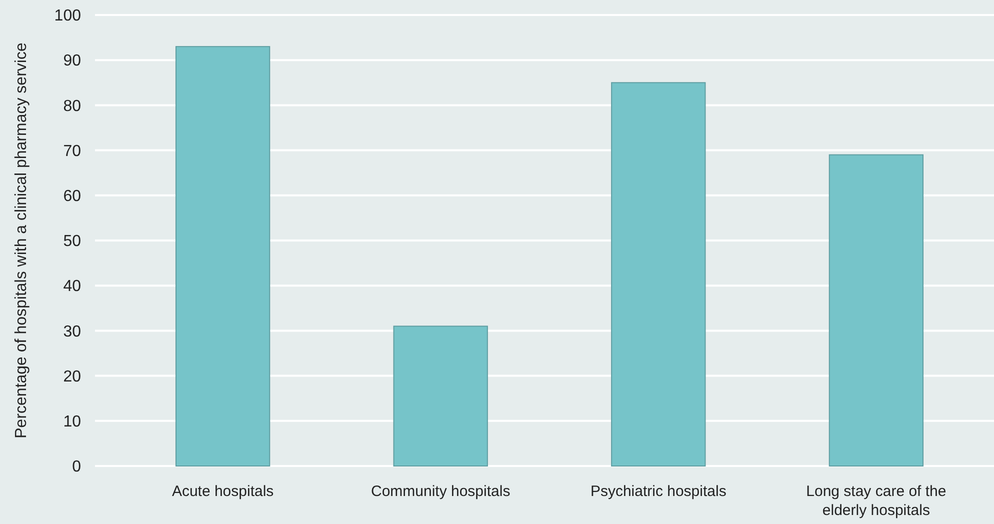  What do you see at coordinates (72, 422) in the screenshot?
I see `y-tick-label: 10` at bounding box center [72, 422].